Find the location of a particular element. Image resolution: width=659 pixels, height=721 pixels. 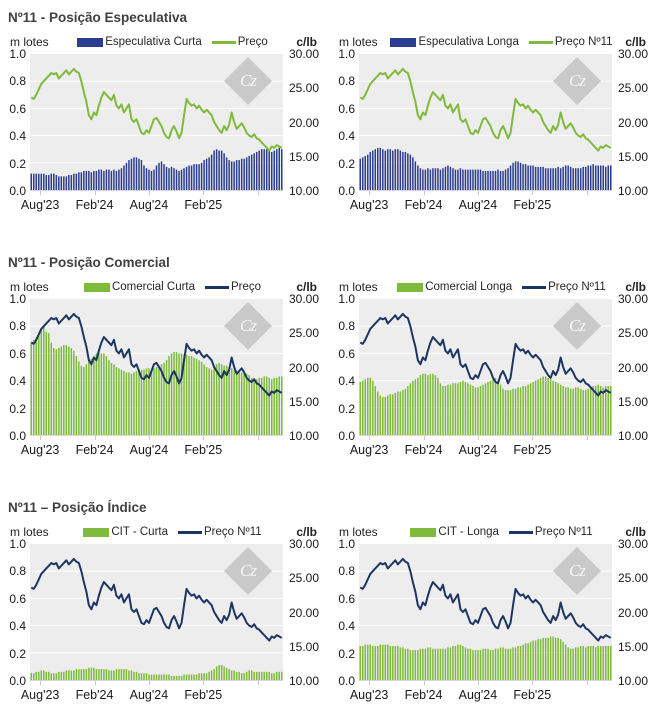

right-tick-label: 30.00 is located at coordinates (633, 54).